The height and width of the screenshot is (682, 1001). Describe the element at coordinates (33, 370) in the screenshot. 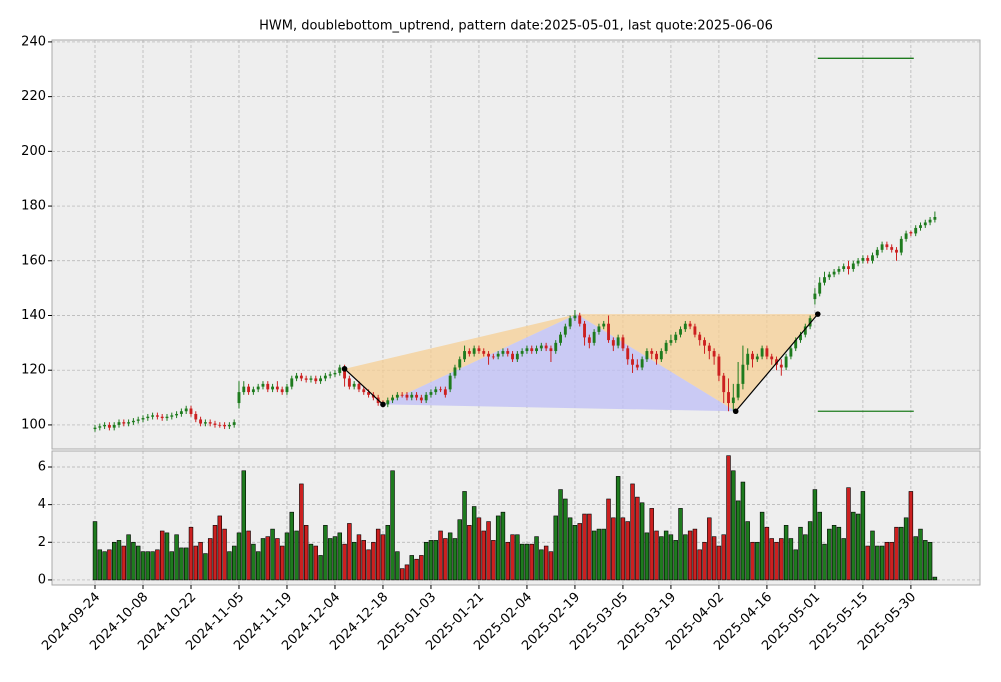

I see `y-tick-label: 120` at that location.